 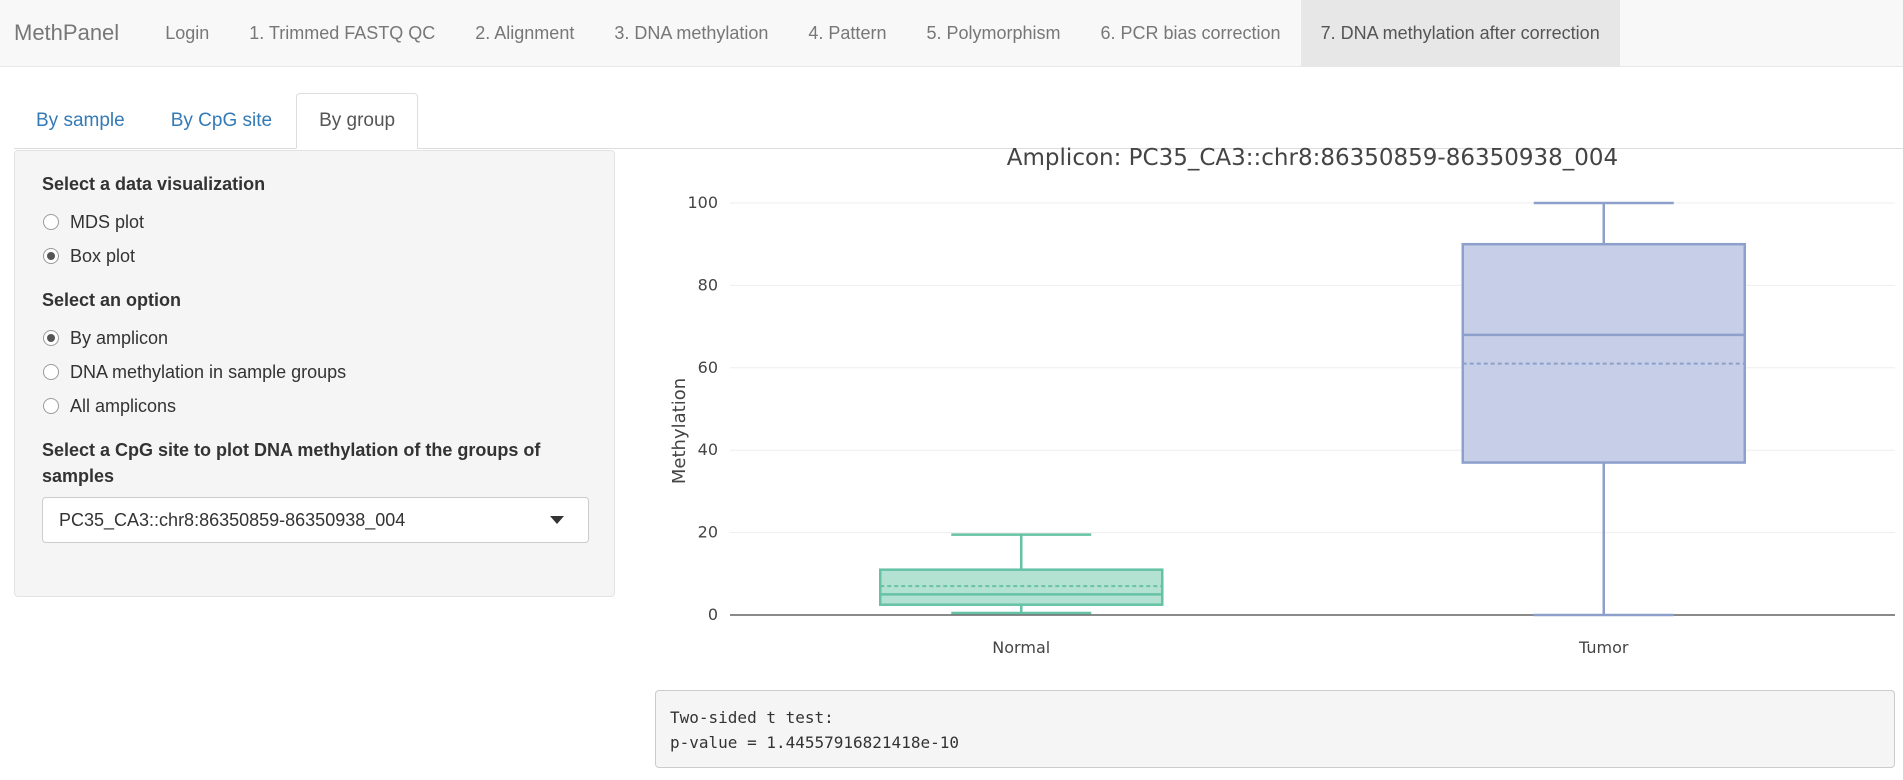 What do you see at coordinates (314, 222) in the screenshot?
I see `radio-mds-plot: MDS plot` at bounding box center [314, 222].